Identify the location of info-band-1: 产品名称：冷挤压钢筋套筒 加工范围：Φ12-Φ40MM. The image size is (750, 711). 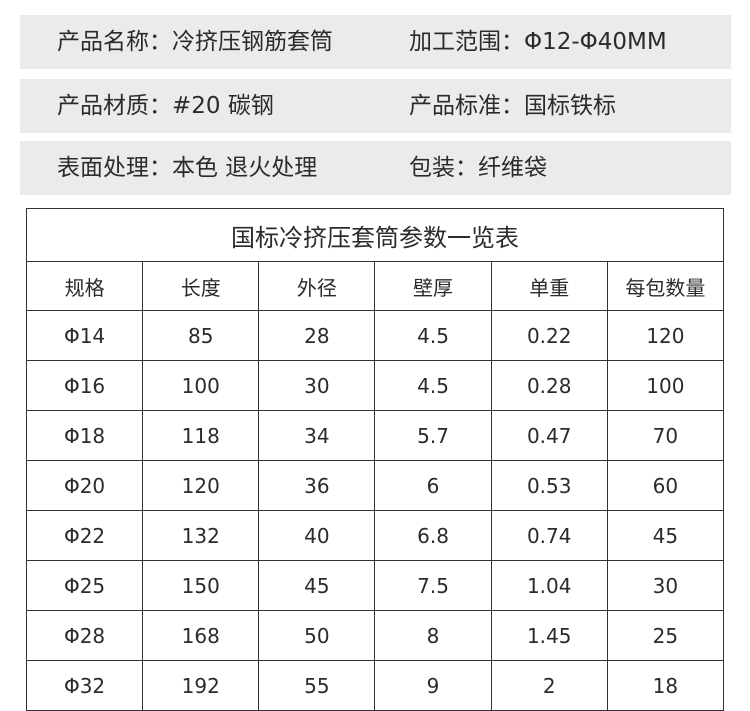
(375, 42).